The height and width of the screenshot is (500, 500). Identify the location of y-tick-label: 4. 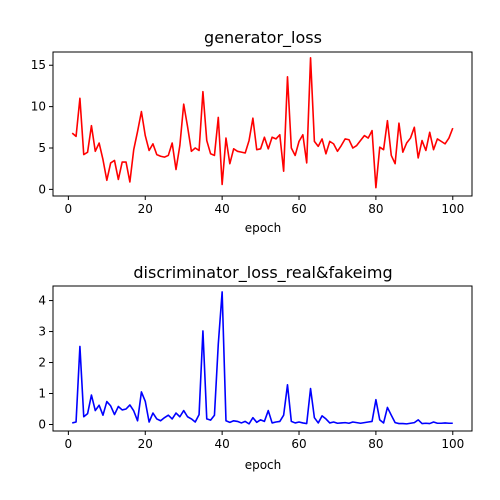
(42, 301).